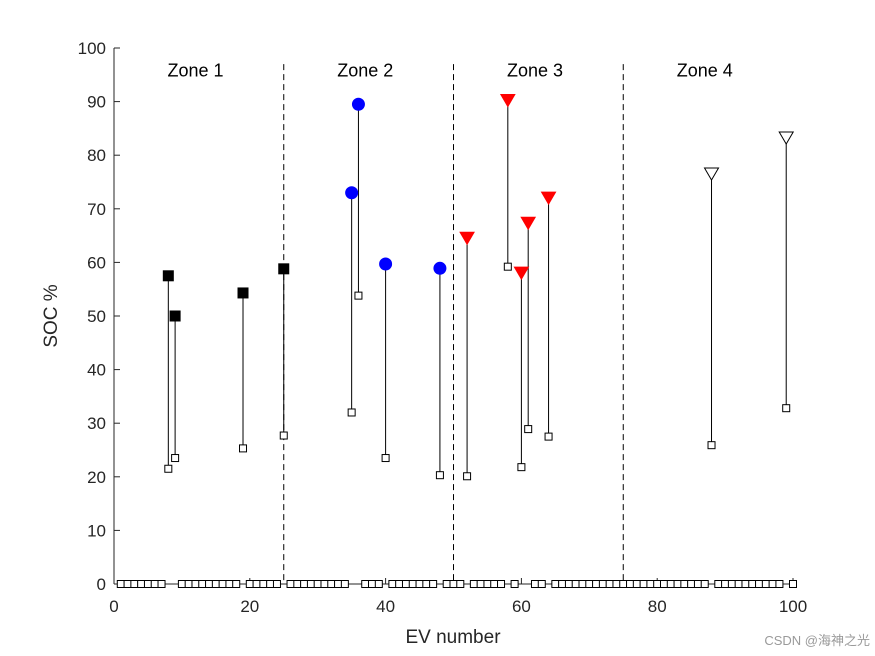  I want to click on watermark-text: CSDN @海神之光, so click(817, 640).